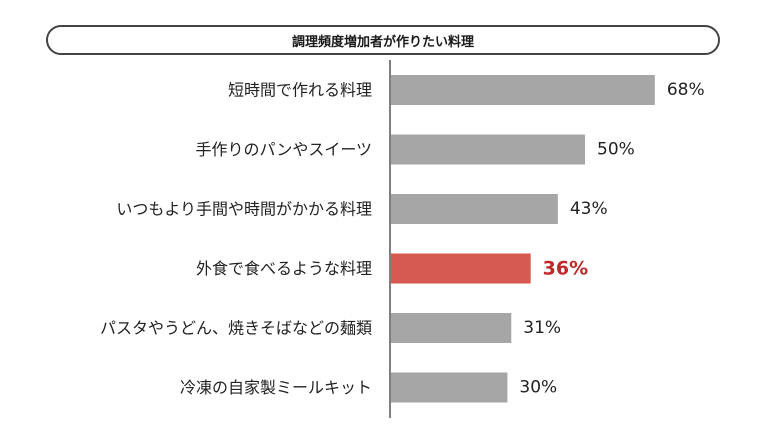  Describe the element at coordinates (616, 150) in the screenshot. I see `value-label-1: 50%` at that location.